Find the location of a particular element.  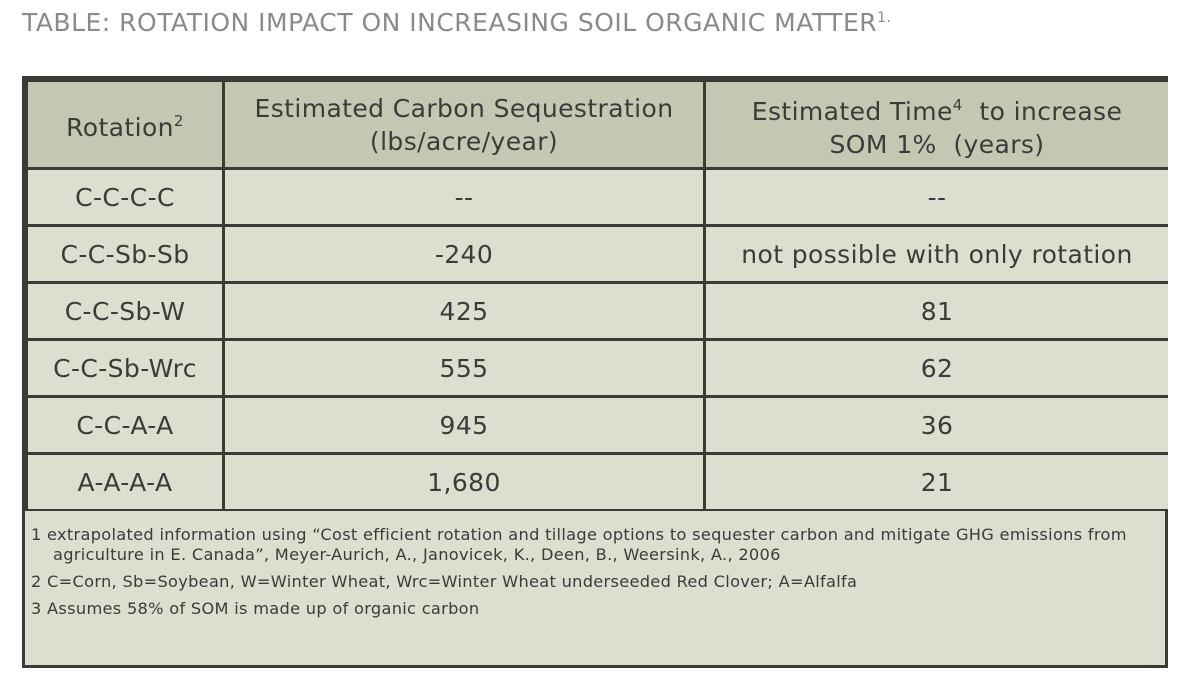

table-row: C-C-A-A 945 36 is located at coordinates (598, 425).